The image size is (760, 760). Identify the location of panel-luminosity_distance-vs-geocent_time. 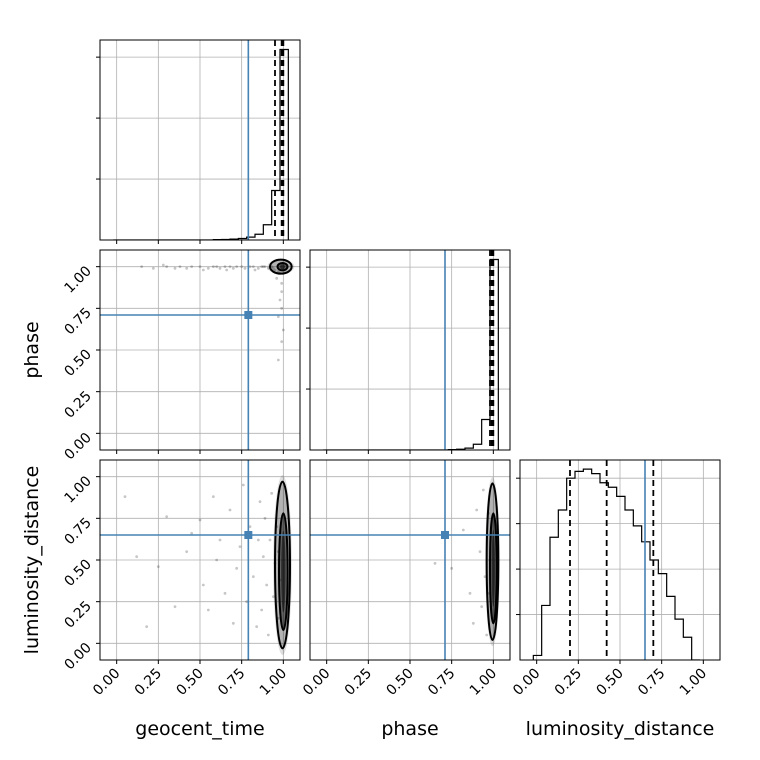
(198, 561).